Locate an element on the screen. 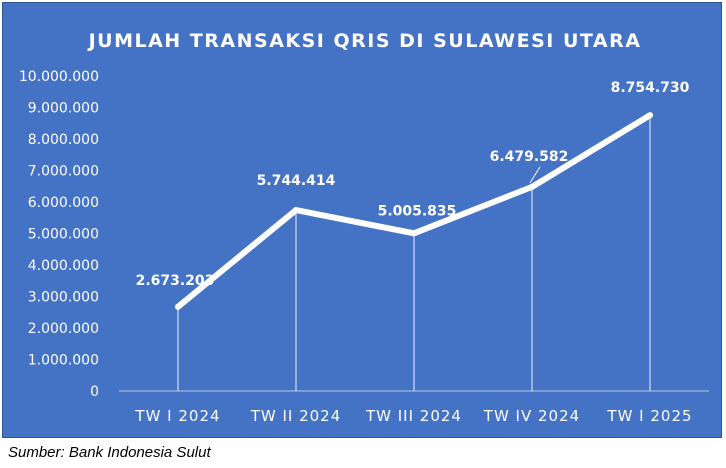  y-tick-label: 9.000.000 is located at coordinates (63, 109).